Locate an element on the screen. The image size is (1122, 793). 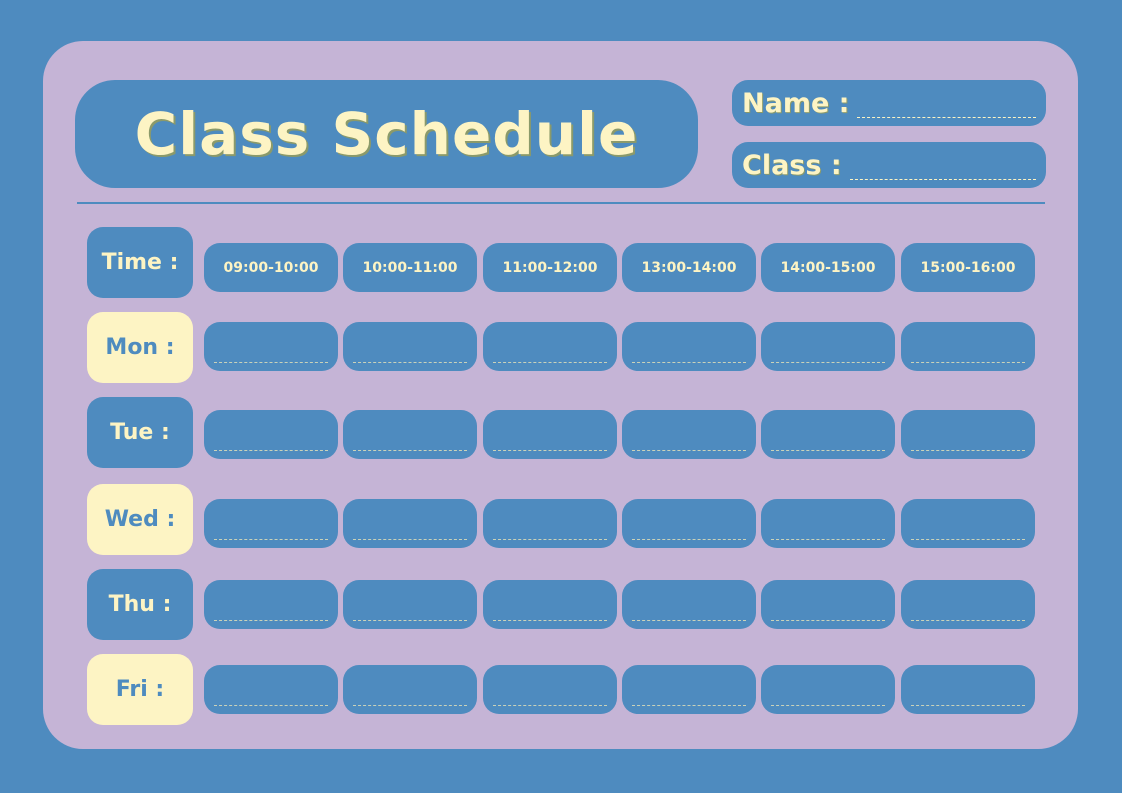
day-label: Fri : is located at coordinates (140, 689).